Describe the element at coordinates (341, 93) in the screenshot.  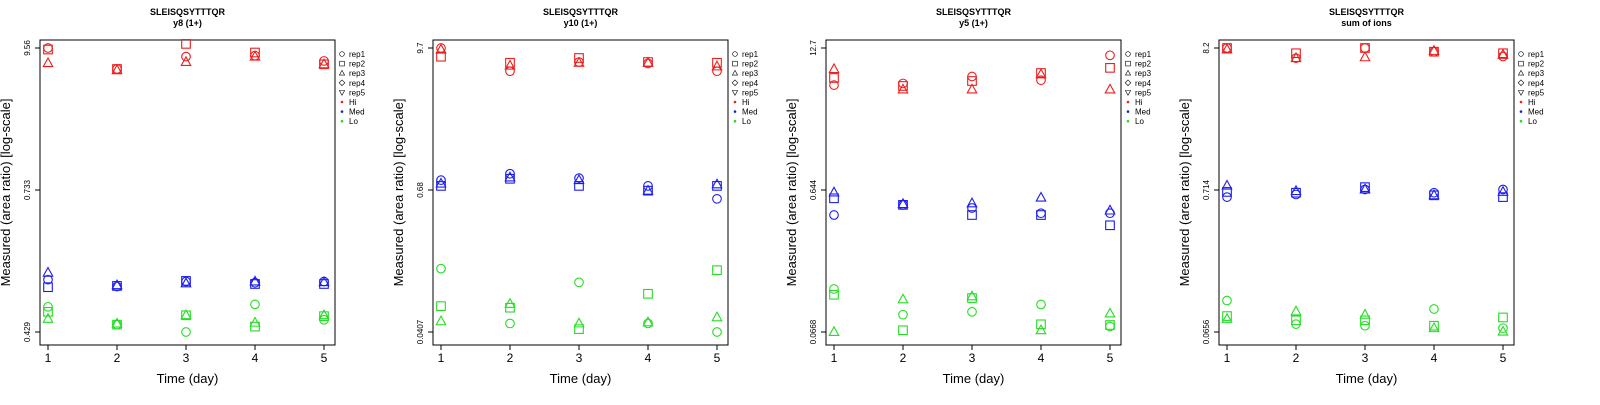
I see `legend-symbol-rep5` at that location.